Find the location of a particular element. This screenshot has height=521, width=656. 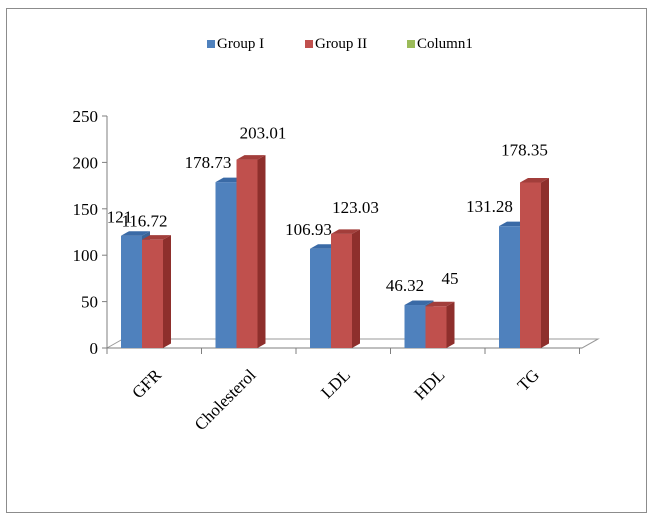

legend-label-column1: Column1 is located at coordinates (445, 44).